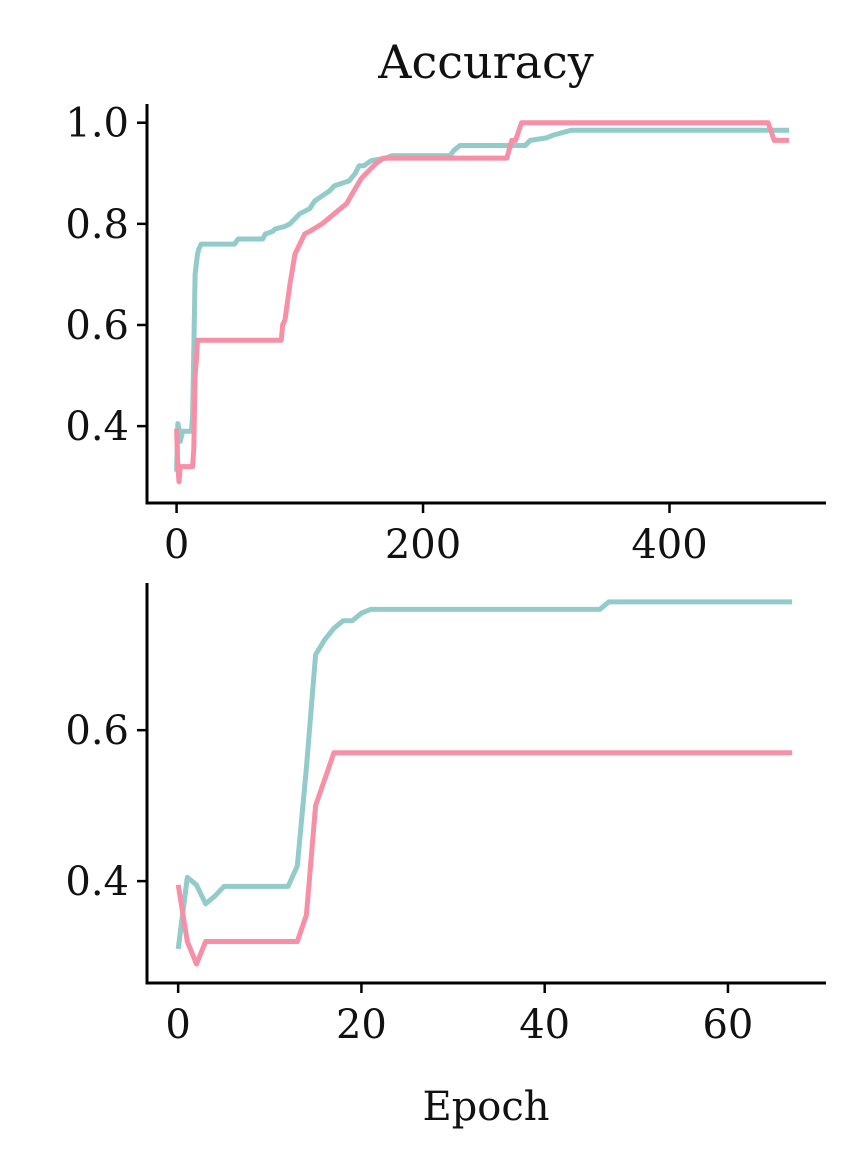 The height and width of the screenshot is (1165, 859). What do you see at coordinates (544, 1025) in the screenshot?
I see `x-tick-label: 40` at bounding box center [544, 1025].